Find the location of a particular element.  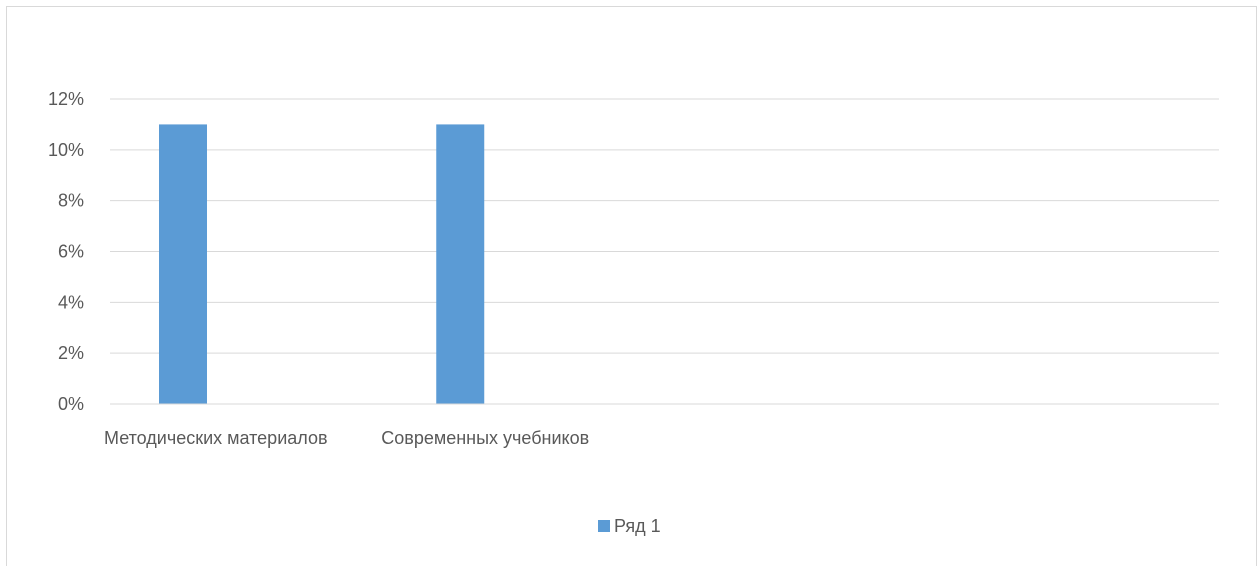

bars is located at coordinates (322, 264).